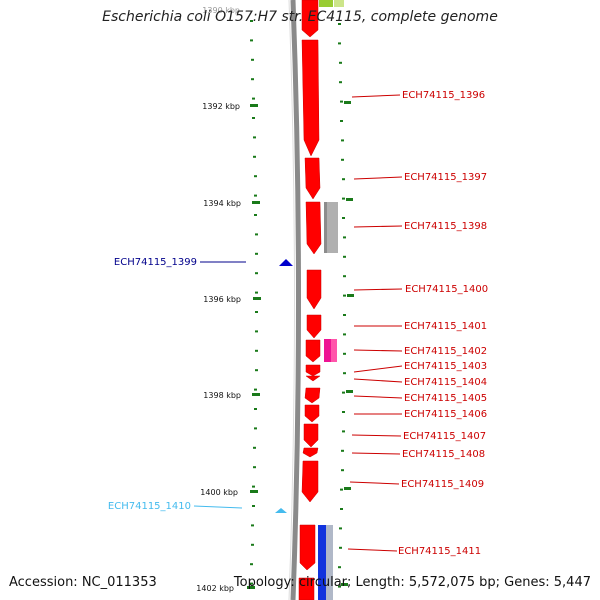 Image resolution: width=600 pixels, height=600 pixels. Describe the element at coordinates (331, 227) in the screenshot. I see `grey-feature` at that location.